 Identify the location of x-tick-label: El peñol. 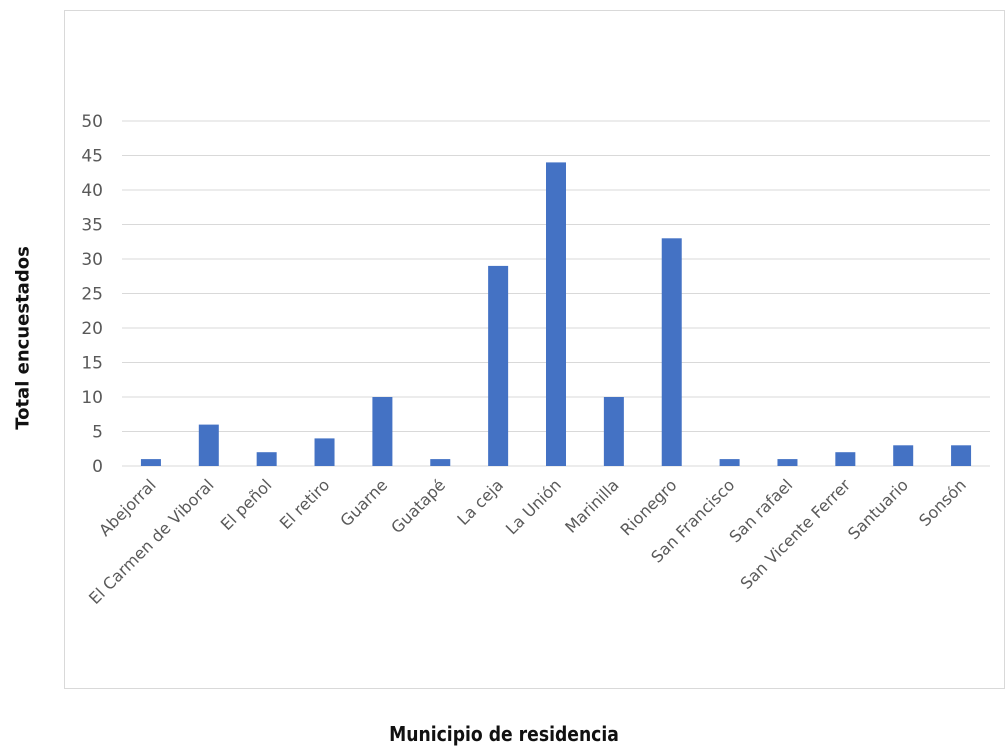
(246, 504).